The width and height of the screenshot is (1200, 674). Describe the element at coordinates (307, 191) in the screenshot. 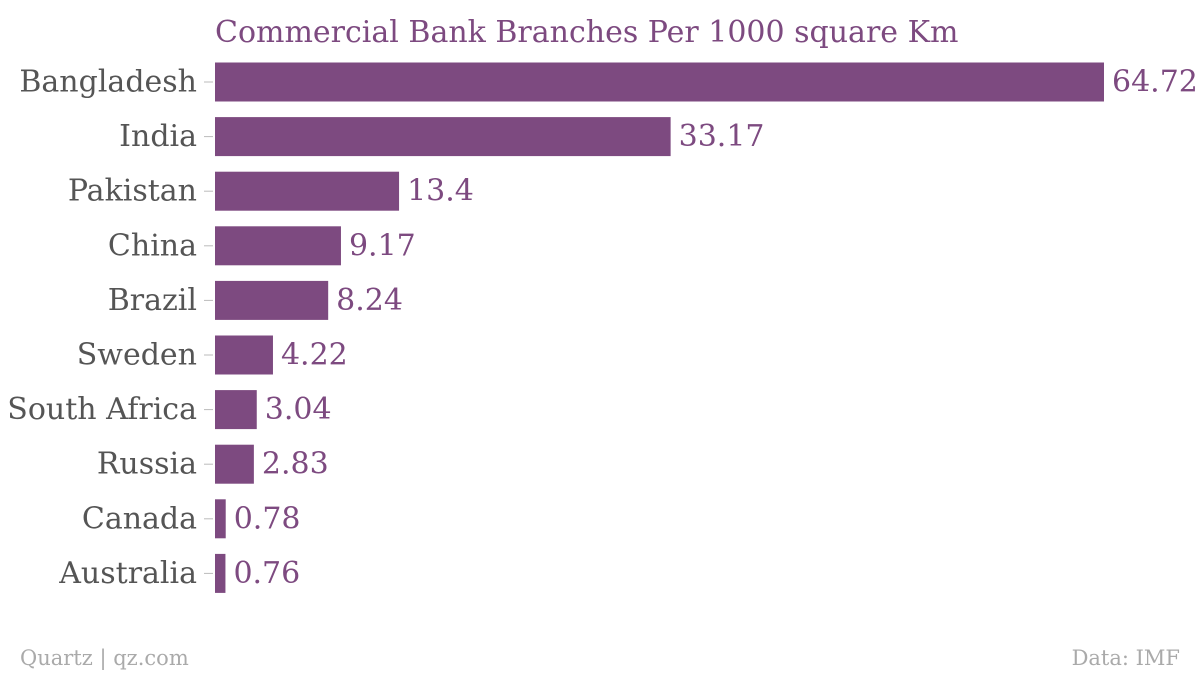

I see `bar-pakistan` at that location.